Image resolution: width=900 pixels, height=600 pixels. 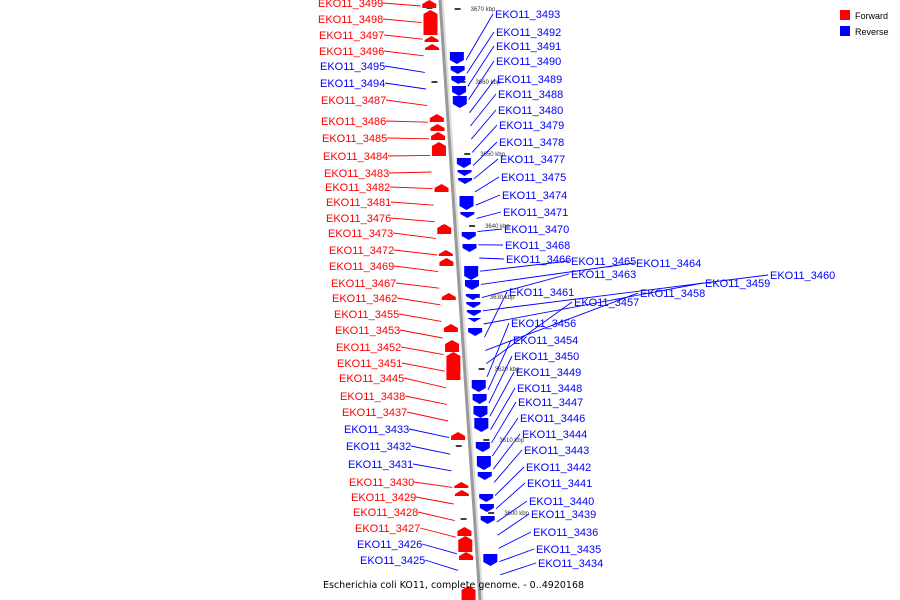 What do you see at coordinates (545, 341) in the screenshot?
I see `gene-label-eko11-3454: EKO11_3454` at bounding box center [545, 341].